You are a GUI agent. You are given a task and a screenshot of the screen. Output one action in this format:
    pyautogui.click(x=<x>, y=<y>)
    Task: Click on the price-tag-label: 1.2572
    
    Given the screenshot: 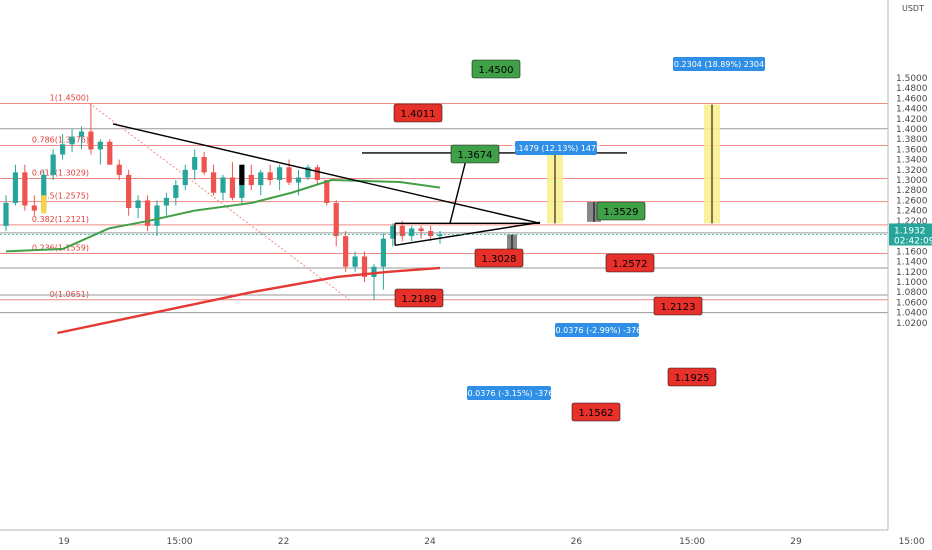 What is the action you would take?
    pyautogui.click(x=630, y=264)
    